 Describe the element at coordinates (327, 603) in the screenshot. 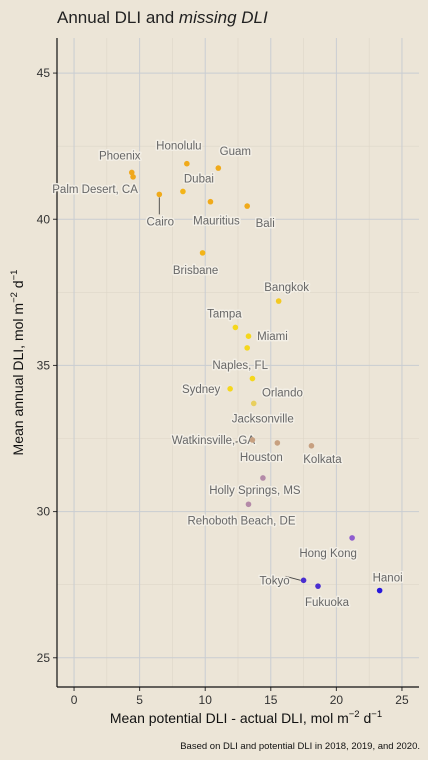

I see `point-label: Fukuoka` at that location.